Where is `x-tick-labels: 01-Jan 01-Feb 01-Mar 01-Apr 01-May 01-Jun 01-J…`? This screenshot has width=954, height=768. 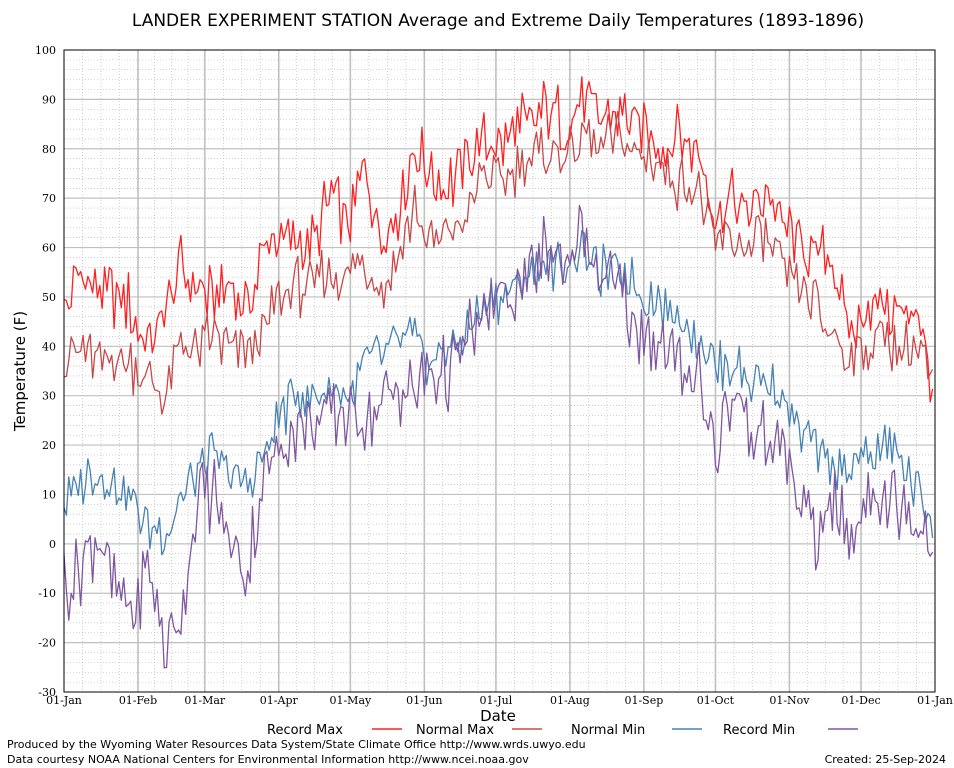
x-tick-labels: 01-Jan 01-Feb 01-Mar 01-Apr 01-May 01-Jun 01-J… is located at coordinates (499, 700).